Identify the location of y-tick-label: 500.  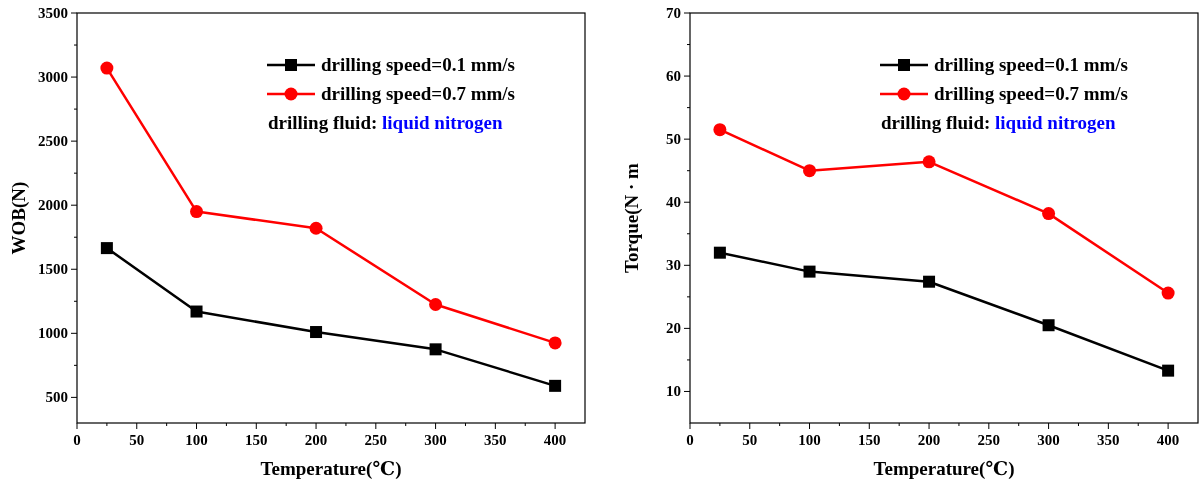
(56, 397).